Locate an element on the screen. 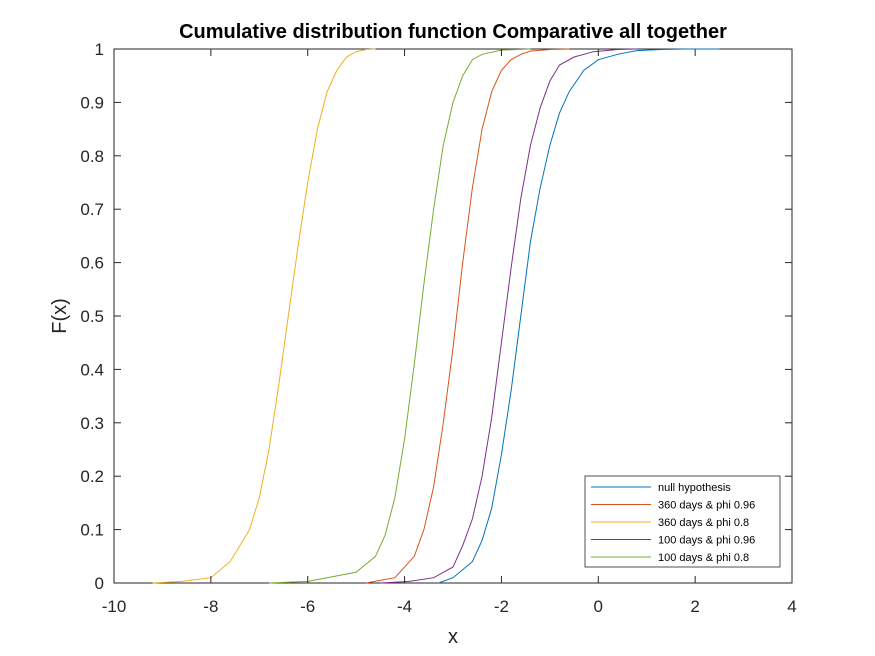  x-tick-label: -6 is located at coordinates (307, 606).